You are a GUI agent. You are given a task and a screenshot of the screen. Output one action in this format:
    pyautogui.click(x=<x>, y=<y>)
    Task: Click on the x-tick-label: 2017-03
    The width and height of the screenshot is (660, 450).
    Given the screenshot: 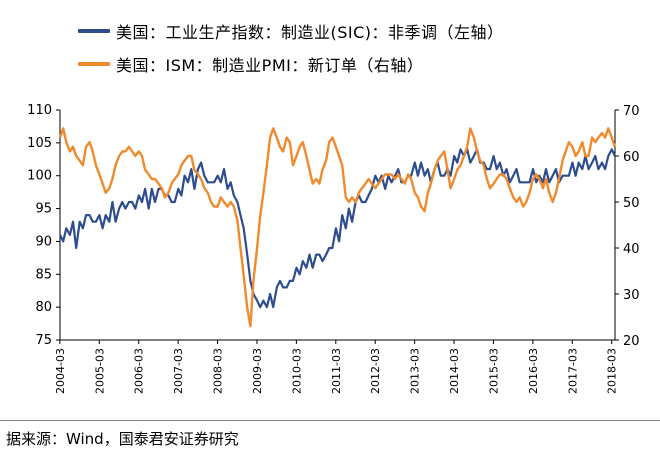 What is the action you would take?
    pyautogui.click(x=572, y=371)
    